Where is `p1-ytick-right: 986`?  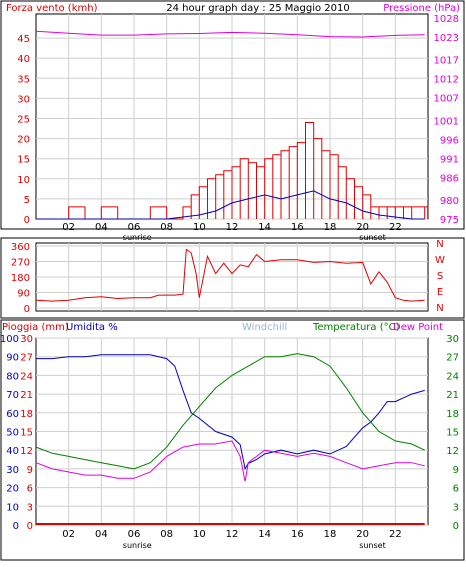 p1-ytick-right: 986 is located at coordinates (449, 178).